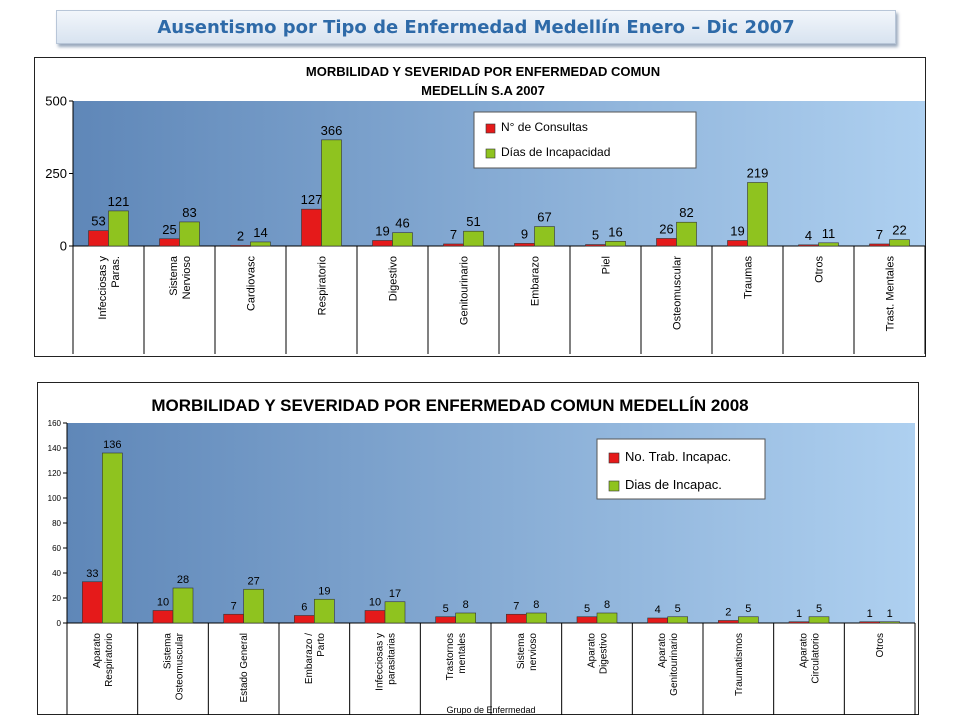 The width and height of the screenshot is (960, 720). What do you see at coordinates (116, 272) in the screenshot?
I see `category-label: Paras.` at bounding box center [116, 272].